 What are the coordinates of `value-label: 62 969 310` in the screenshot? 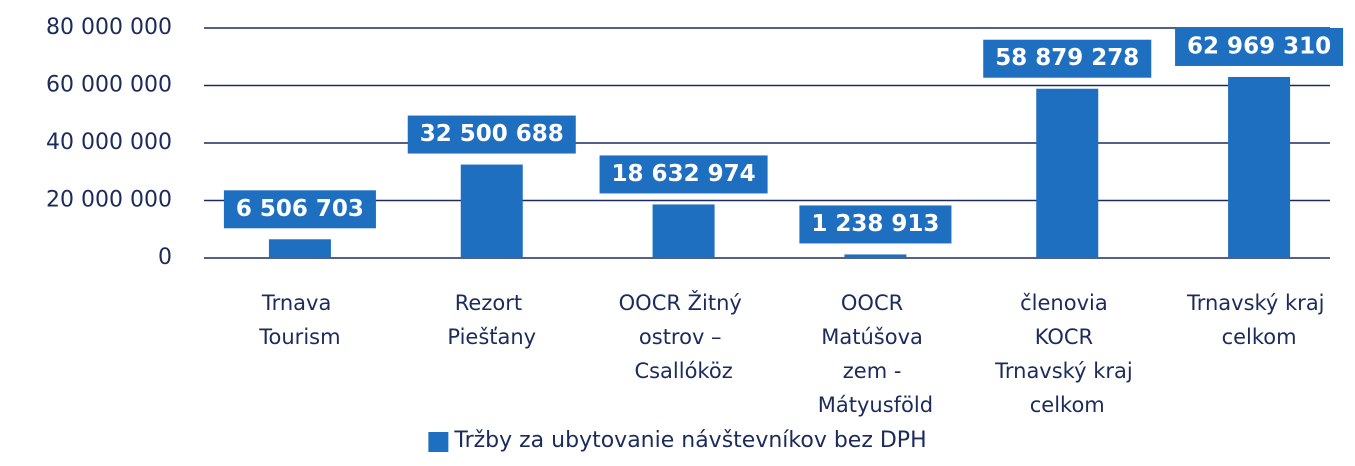 It's located at (1259, 46).